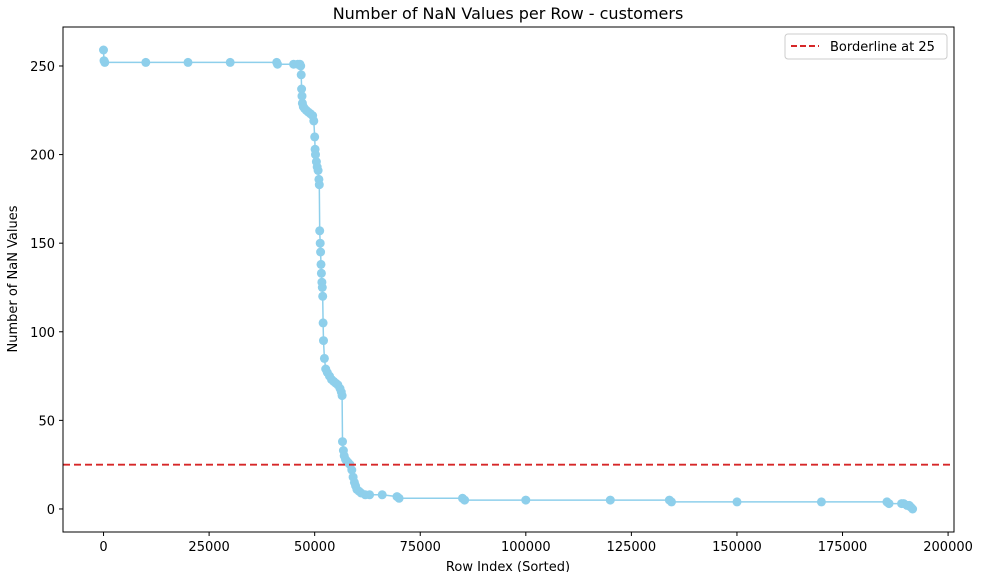 This screenshot has width=981, height=572. Describe the element at coordinates (632, 547) in the screenshot. I see `x-tick-label: 125000` at that location.